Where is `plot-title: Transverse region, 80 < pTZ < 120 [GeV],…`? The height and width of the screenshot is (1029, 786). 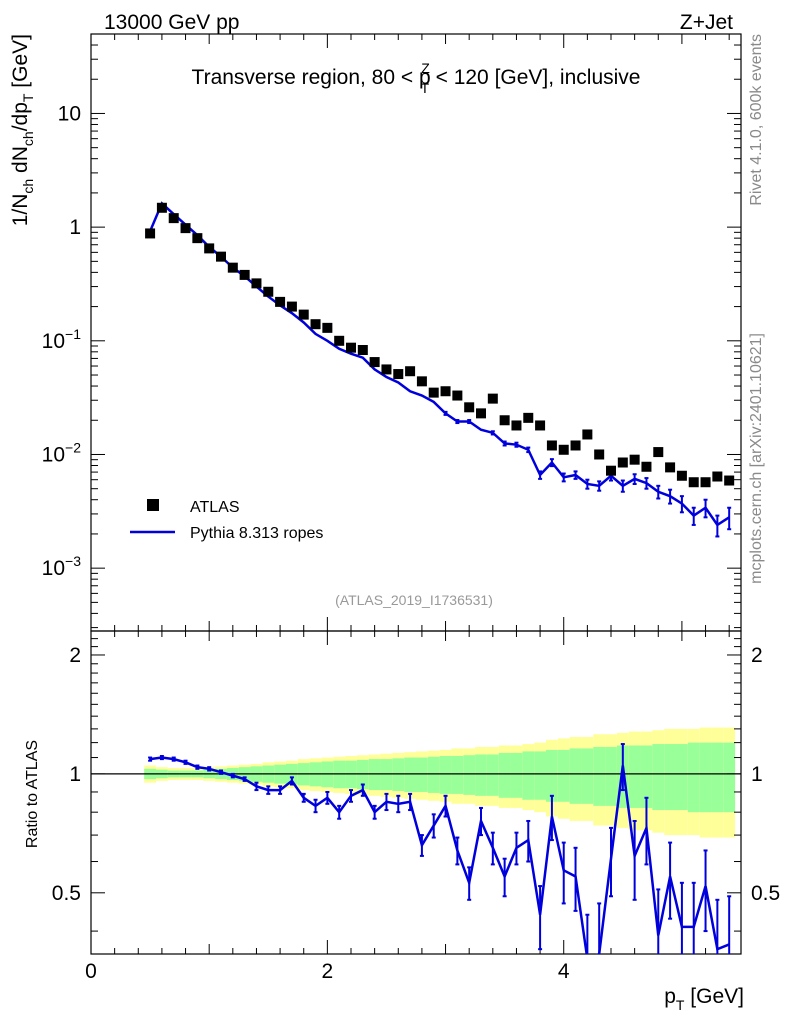 plot-title: Transverse region, 80 < pTZ < 120 [GeV],… is located at coordinates (416, 78).